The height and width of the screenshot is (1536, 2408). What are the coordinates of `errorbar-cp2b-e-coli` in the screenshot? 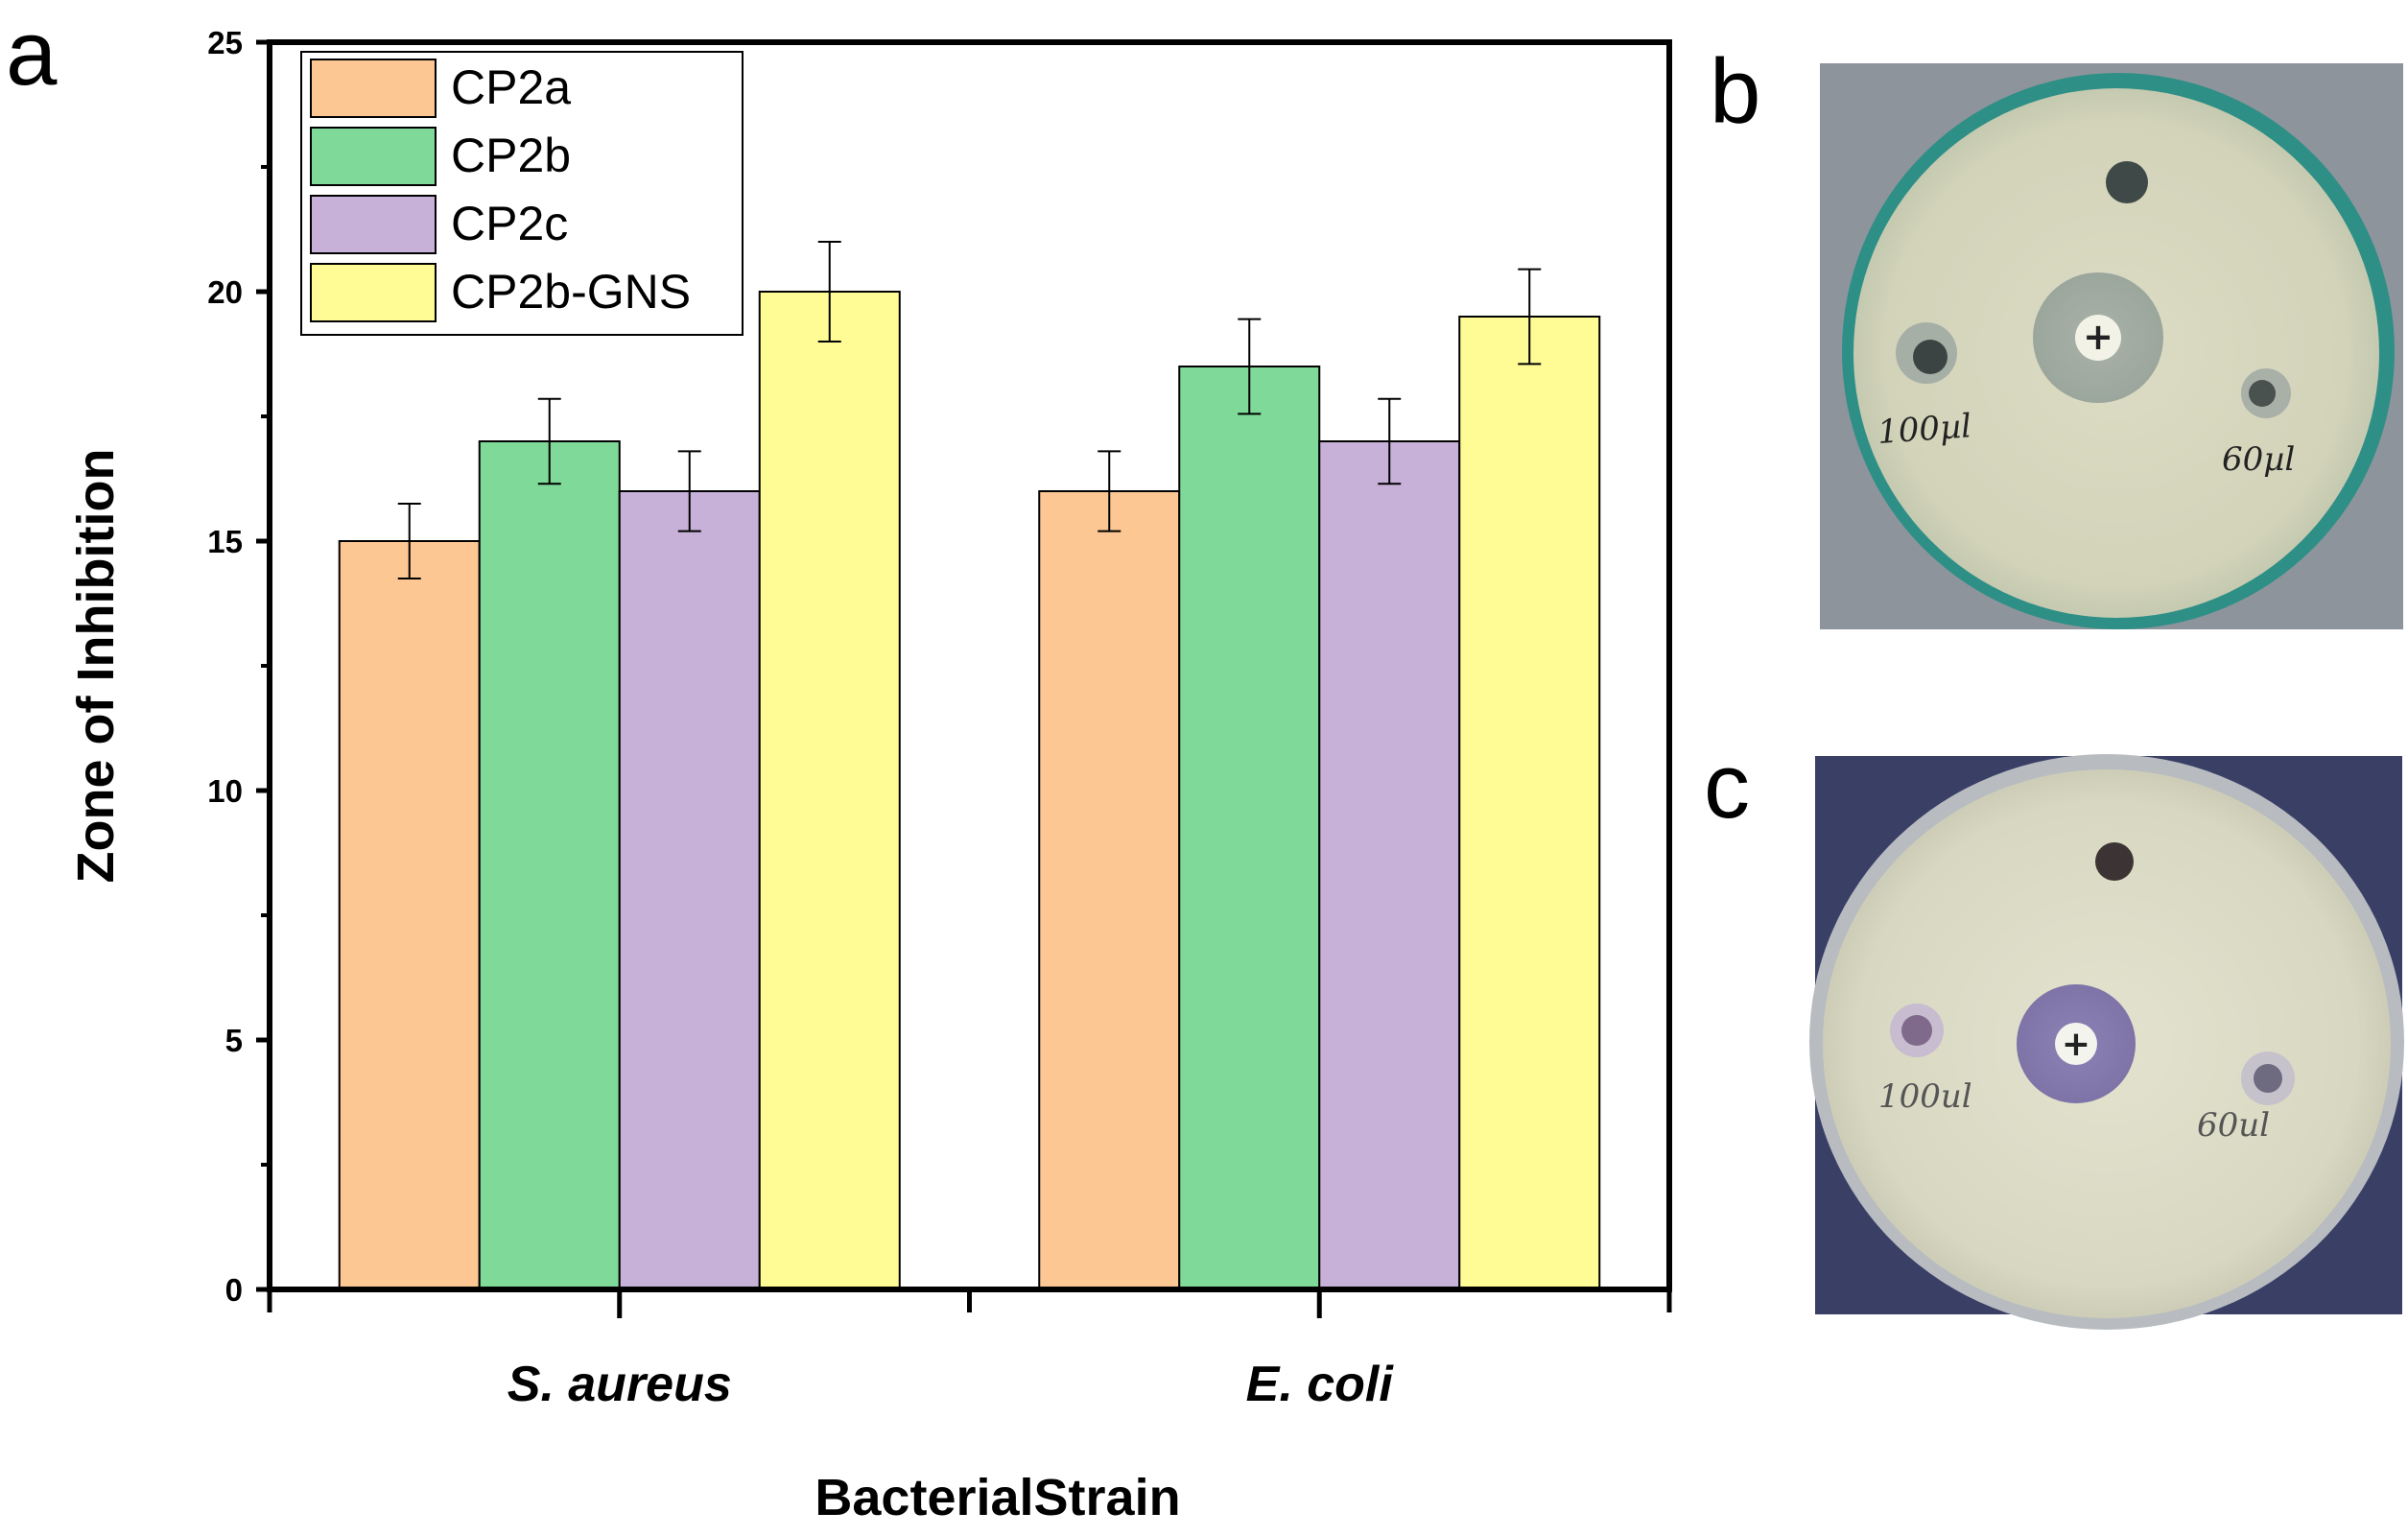 It's located at (1250, 366).